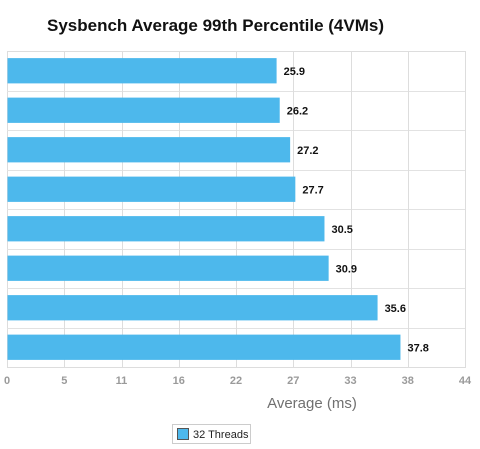 This screenshot has height=449, width=480. I want to click on legend-box, so click(211, 434).